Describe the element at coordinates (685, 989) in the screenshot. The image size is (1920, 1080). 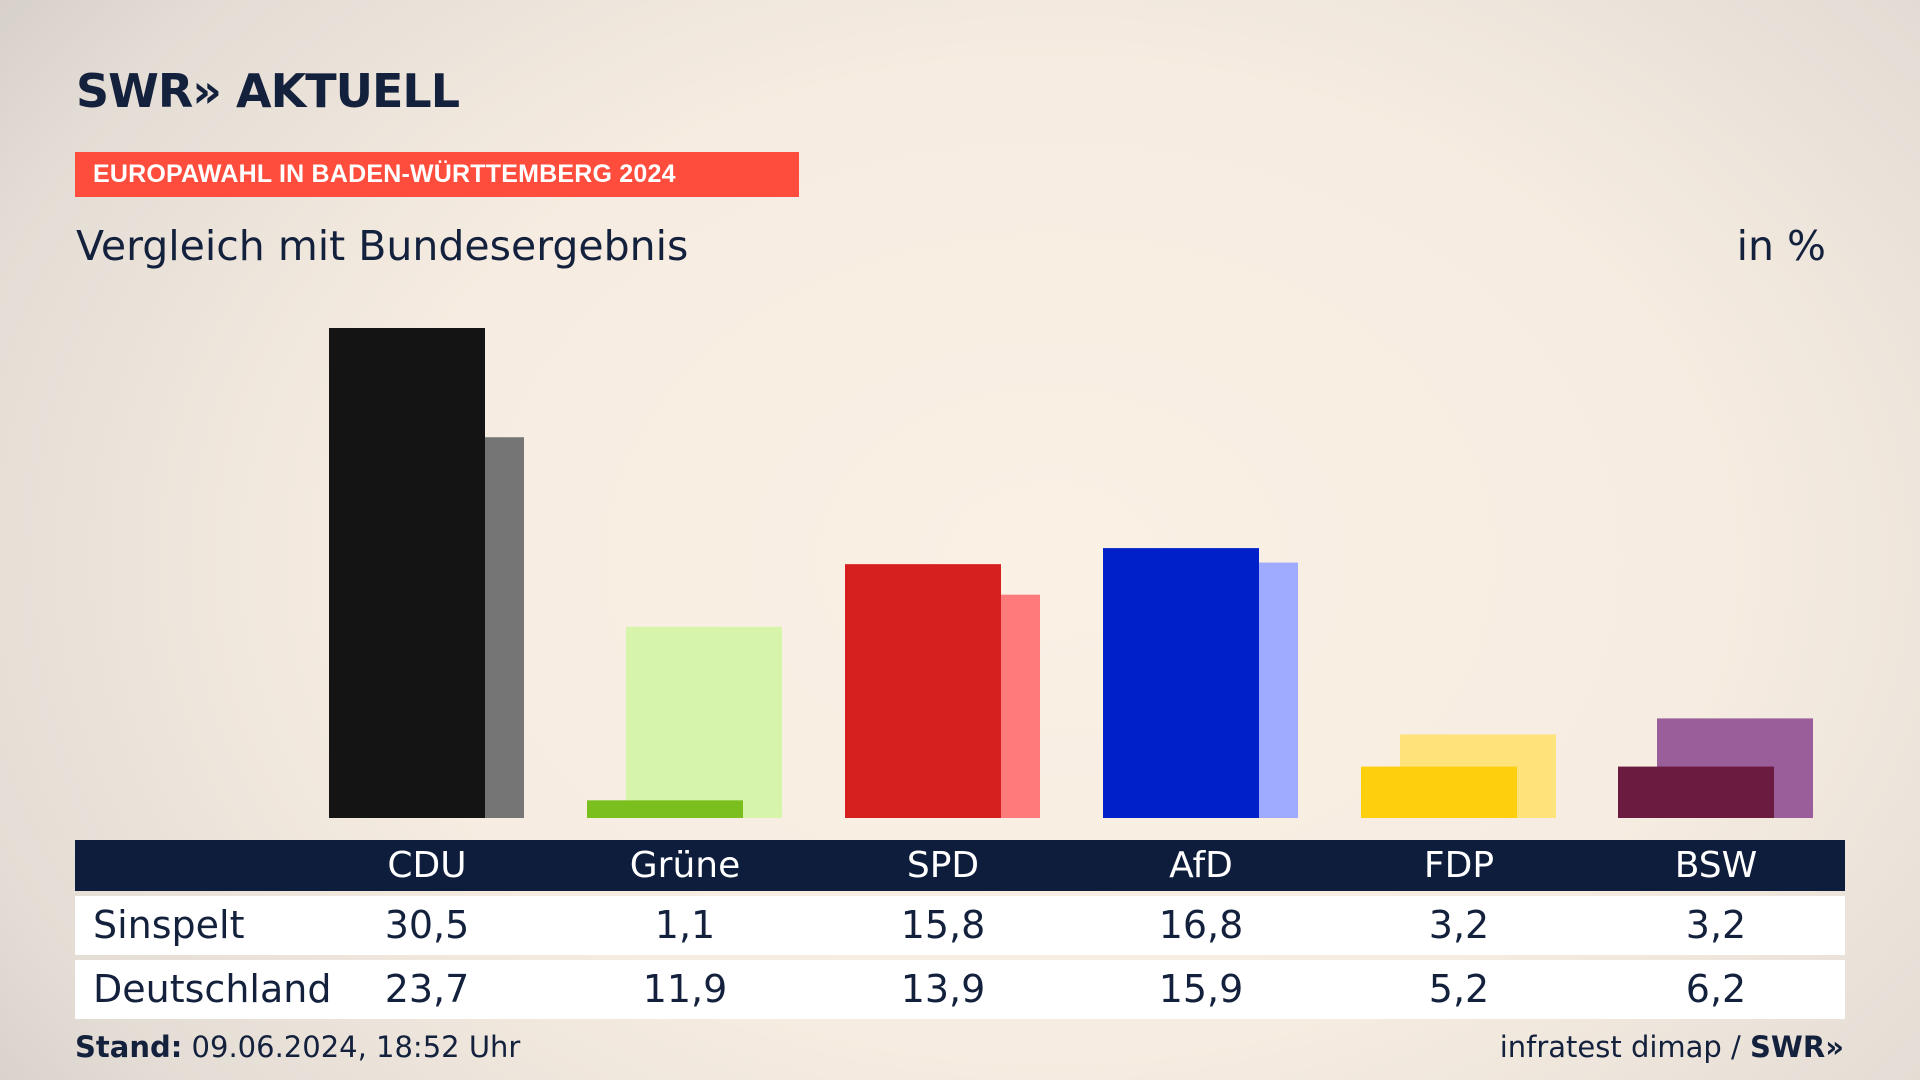
I see `value-deutschland-gruene: 11,9` at that location.